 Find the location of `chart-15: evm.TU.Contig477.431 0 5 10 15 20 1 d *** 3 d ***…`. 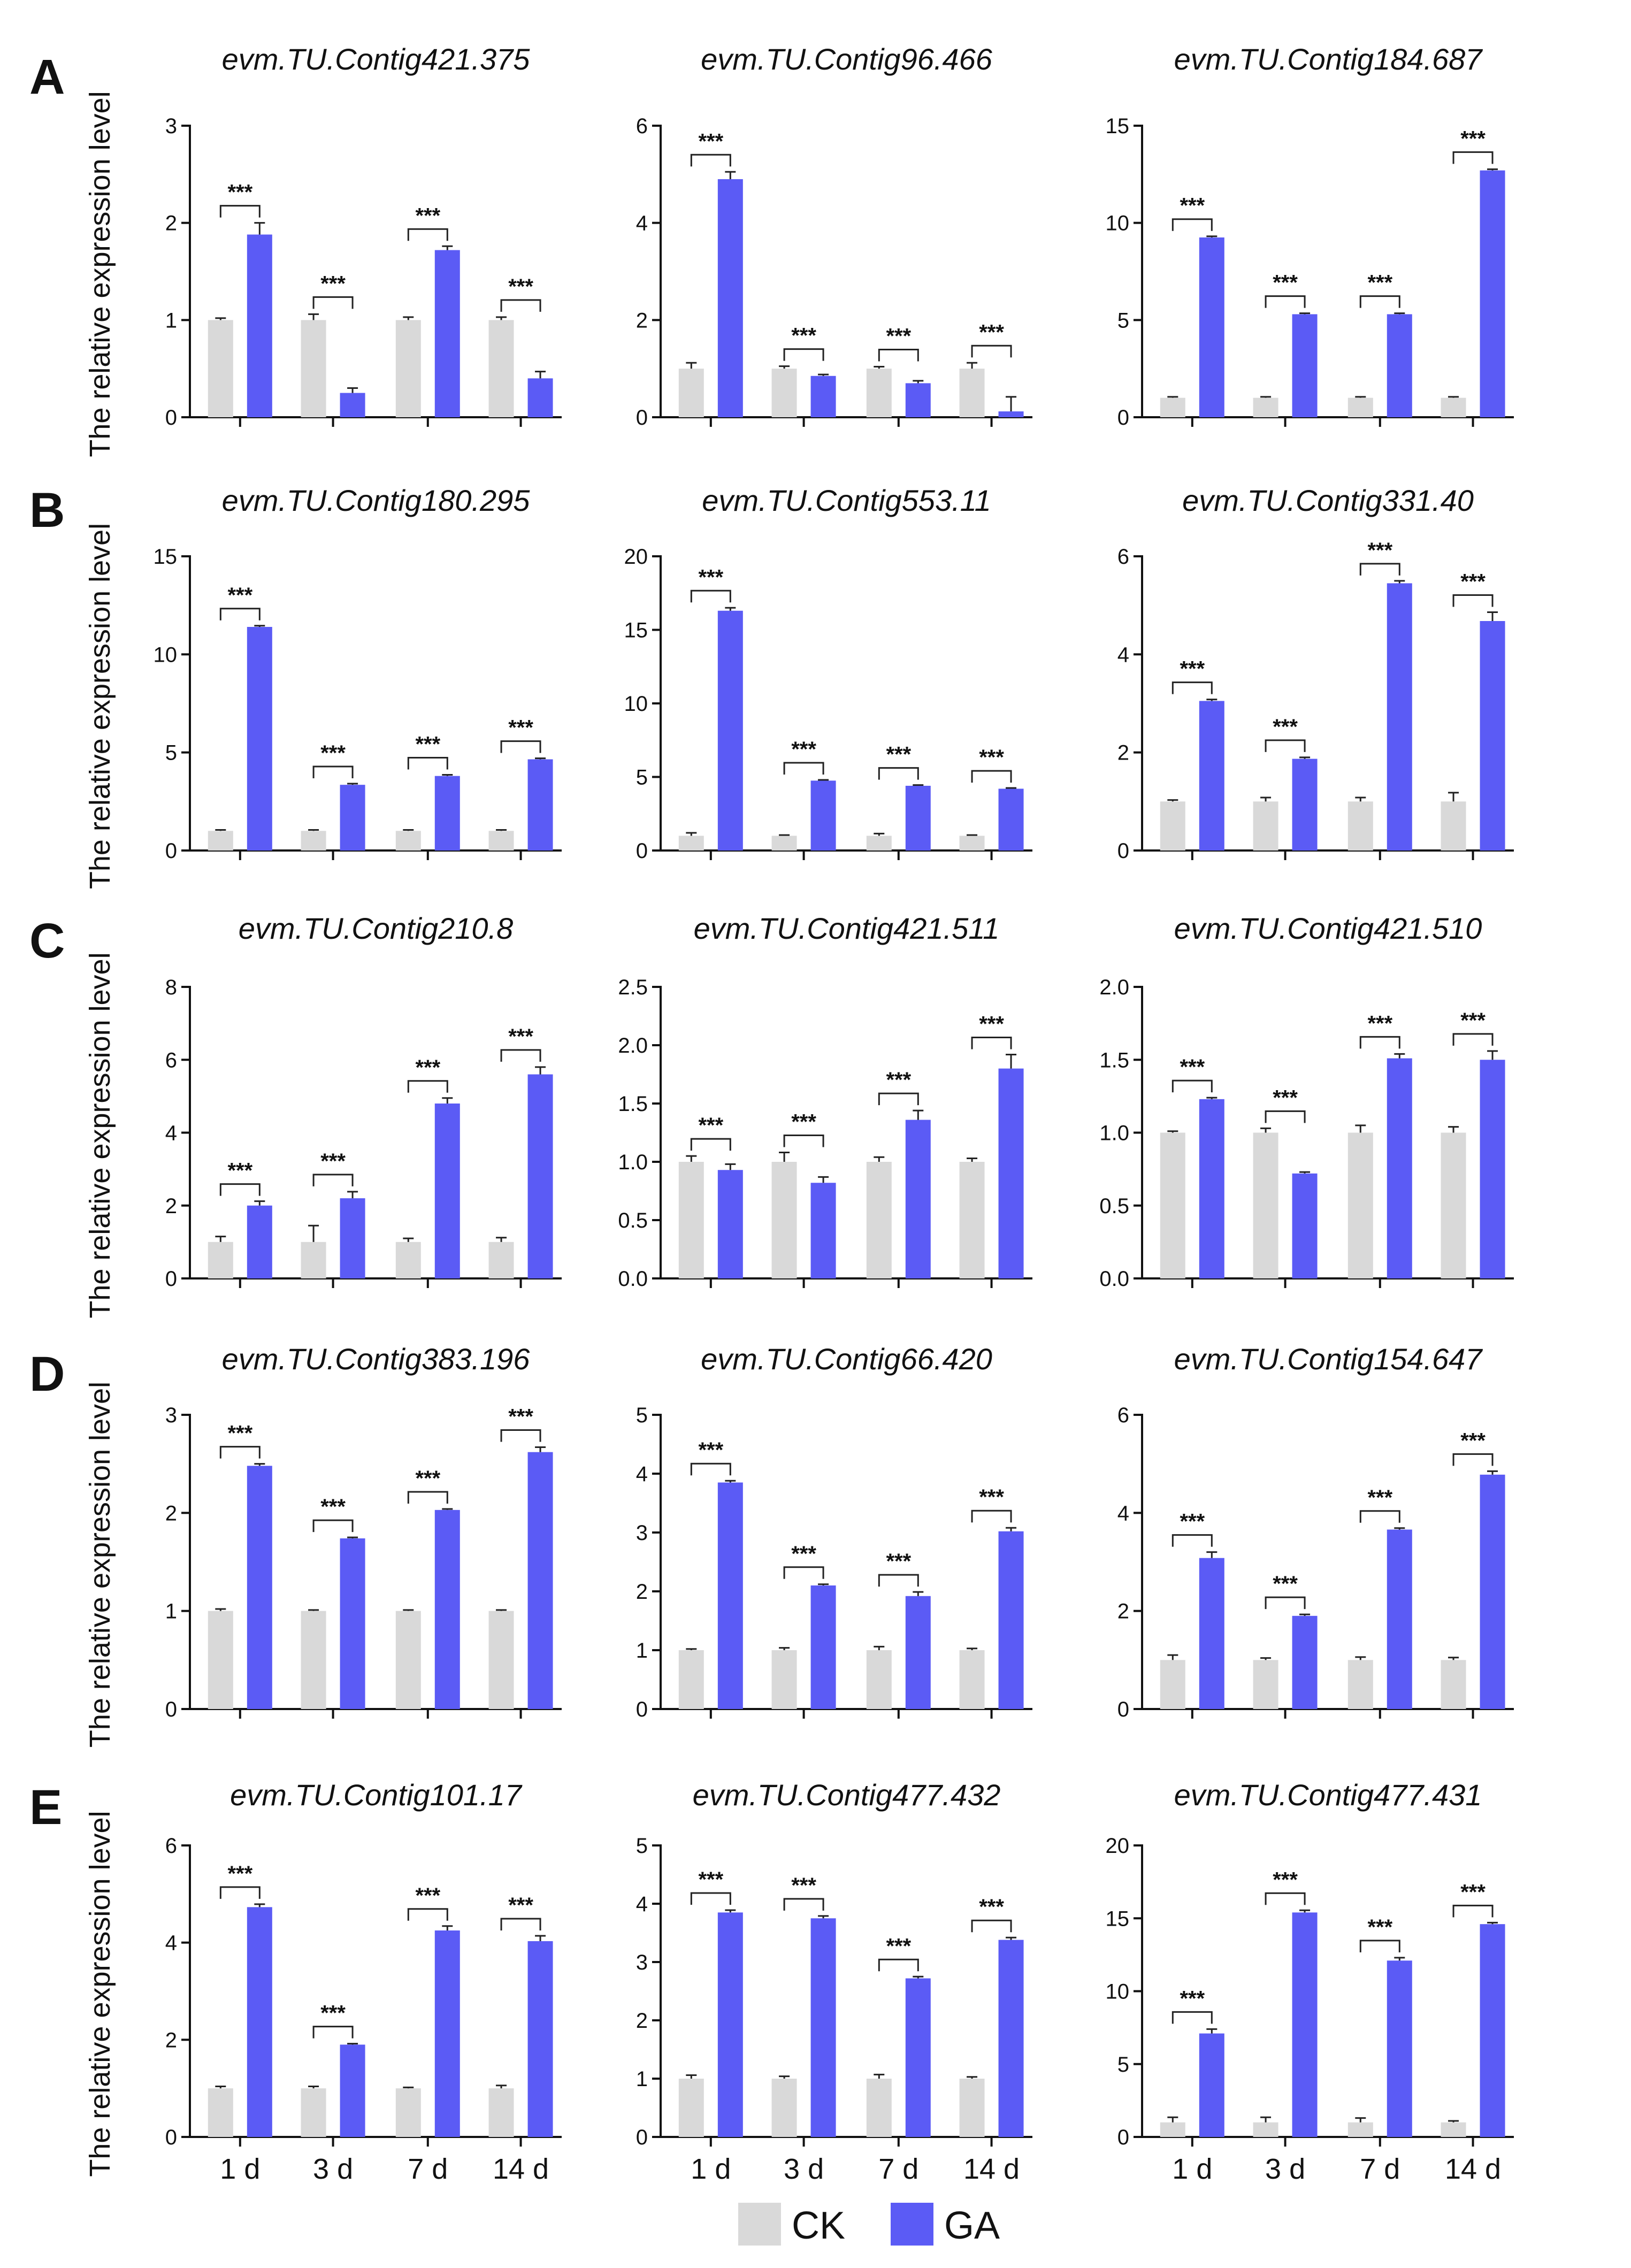

chart-15: evm.TU.Contig477.431 0 5 10 15 20 1 d *** 3 d ***… is located at coordinates (1310, 1981).